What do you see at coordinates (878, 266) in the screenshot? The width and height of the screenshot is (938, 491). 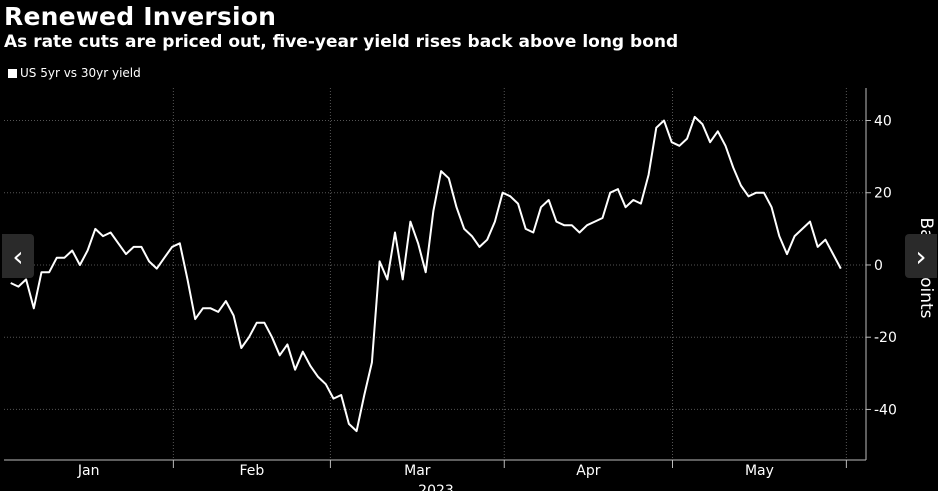 I see `y-tick-label: 0` at bounding box center [878, 266].